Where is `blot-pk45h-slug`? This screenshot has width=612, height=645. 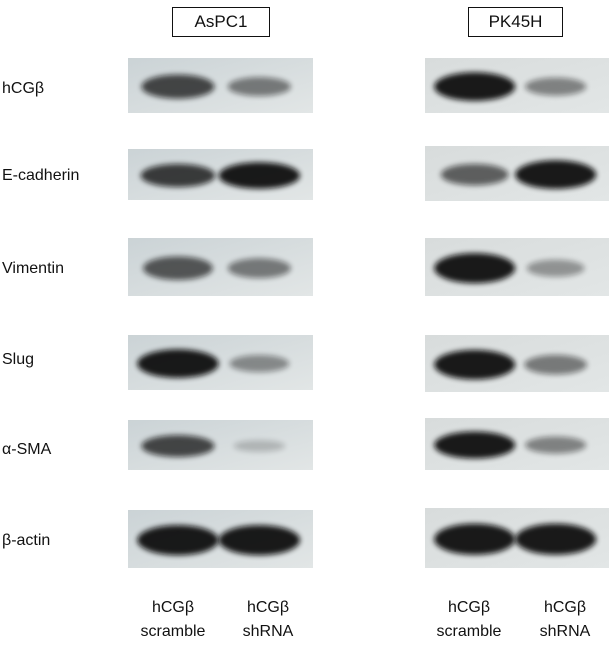
blot-pk45h-slug is located at coordinates (517, 363).